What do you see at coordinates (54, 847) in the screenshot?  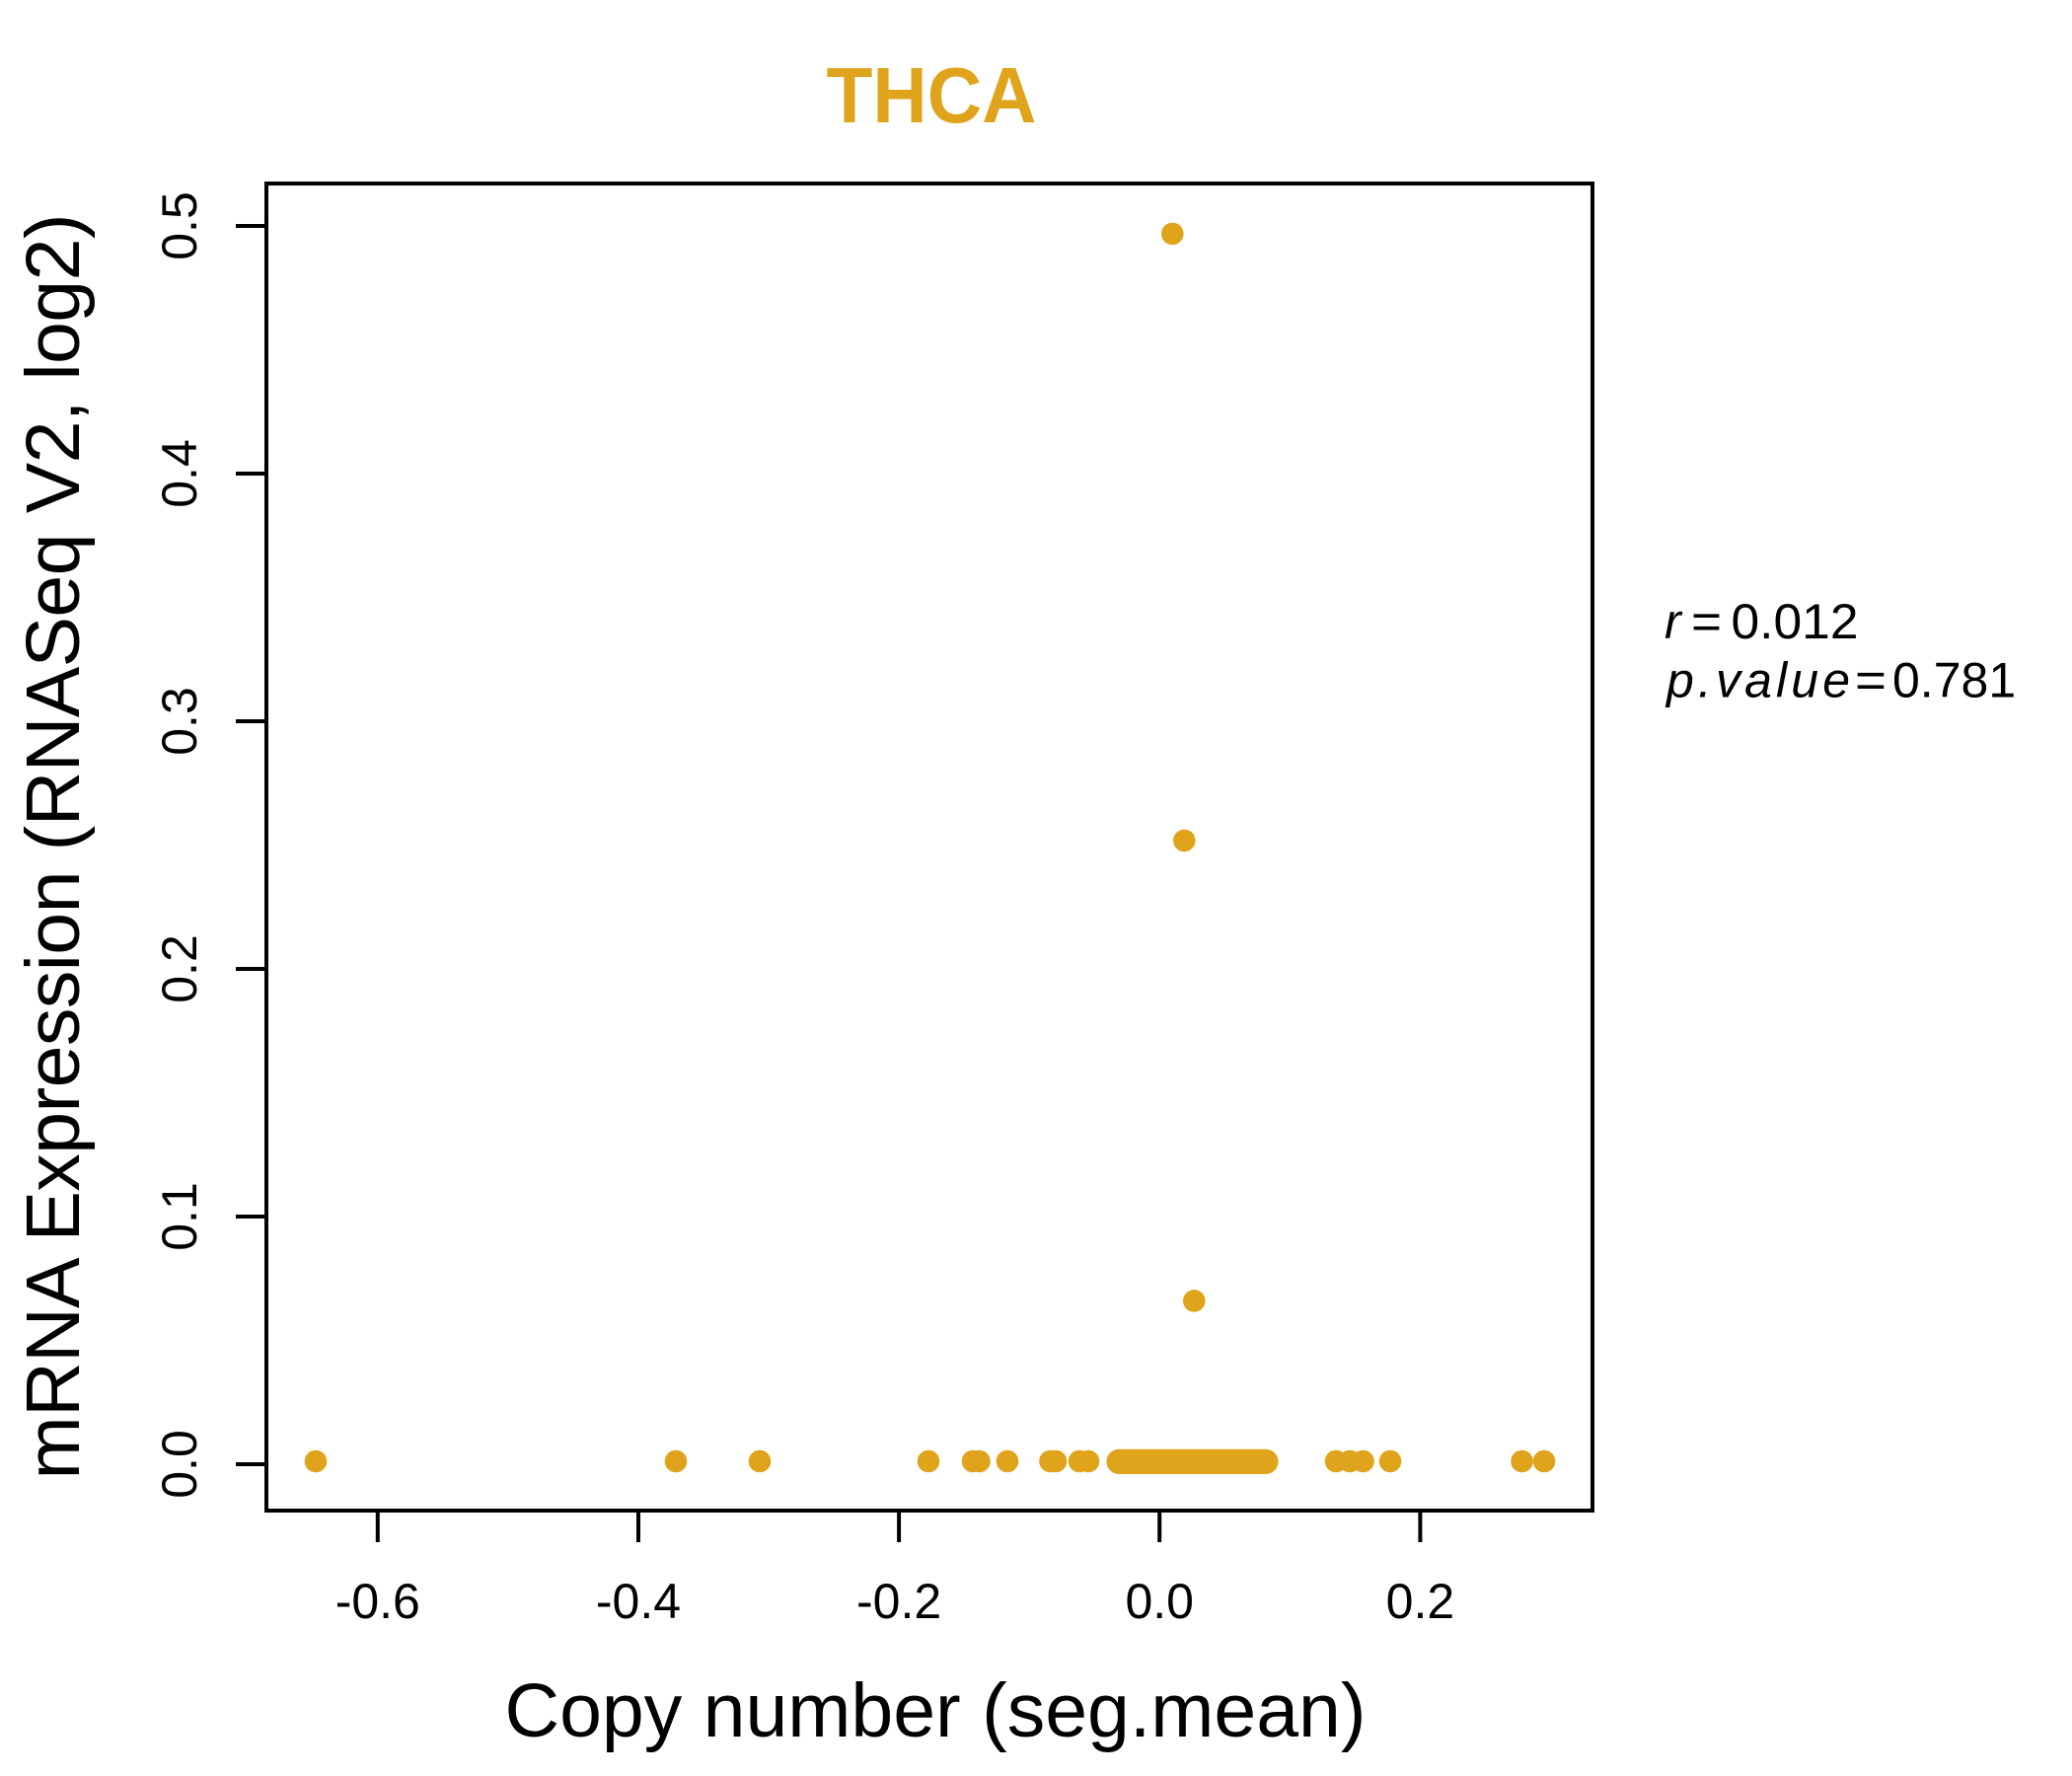 I see `svg-text:mRNA Expression (RNASeq V2, lo: mRNA Expression (RNASeq V2, log2)` at bounding box center [54, 847].